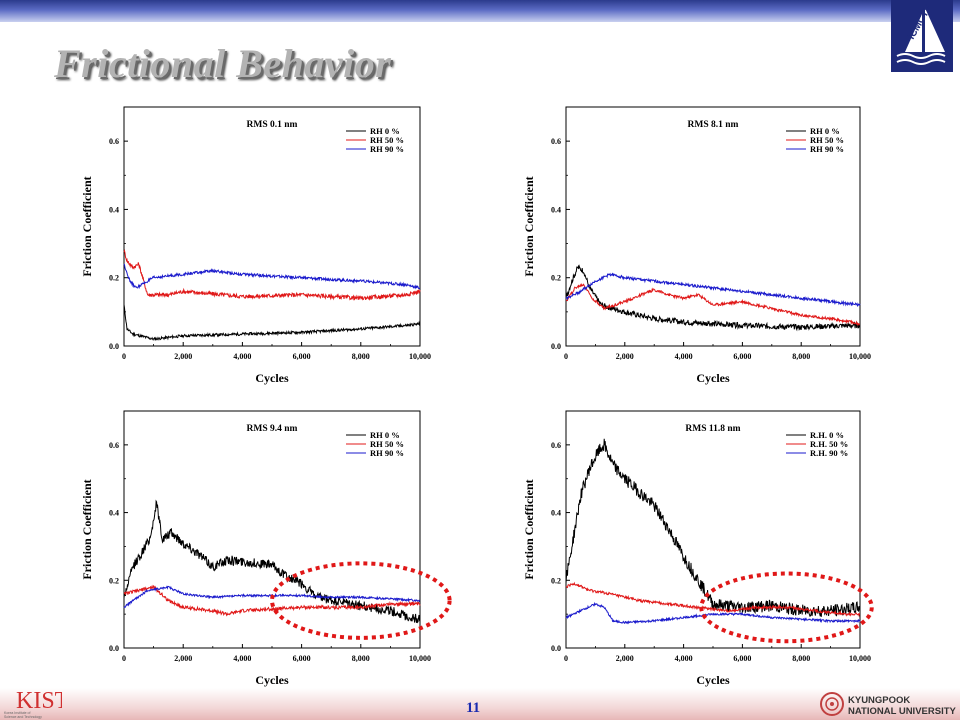 This screenshot has width=960, height=720. What do you see at coordinates (827, 435) in the screenshot?
I see `legend-label: R.H. 0 %` at bounding box center [827, 435].